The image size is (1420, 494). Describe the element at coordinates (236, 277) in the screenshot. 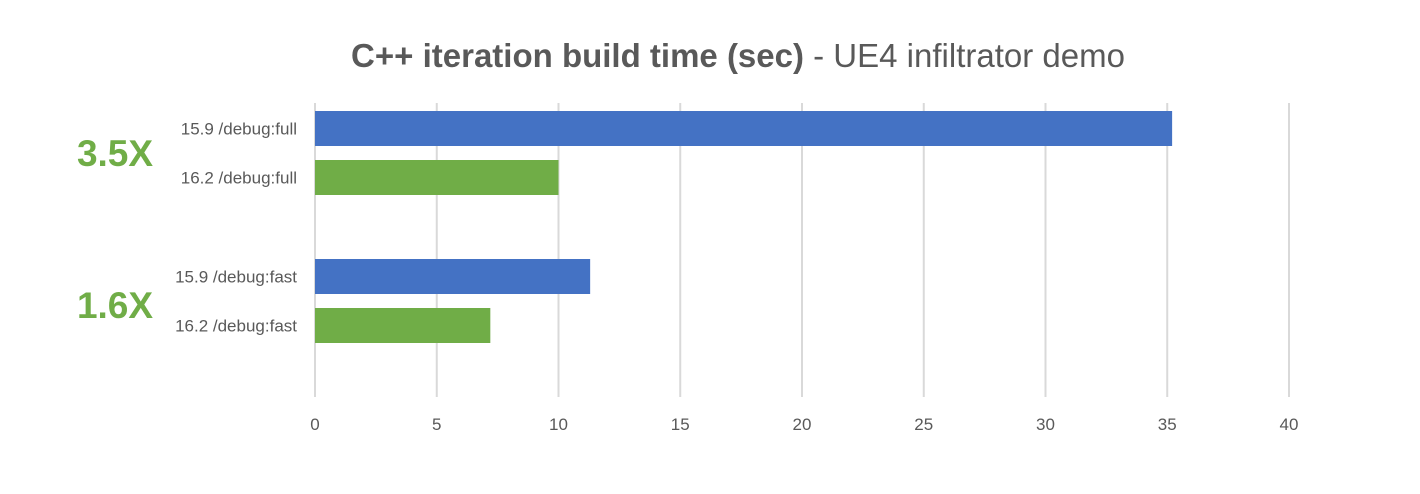

I see `category-label-1-0: 15.9 /debug:fast` at that location.